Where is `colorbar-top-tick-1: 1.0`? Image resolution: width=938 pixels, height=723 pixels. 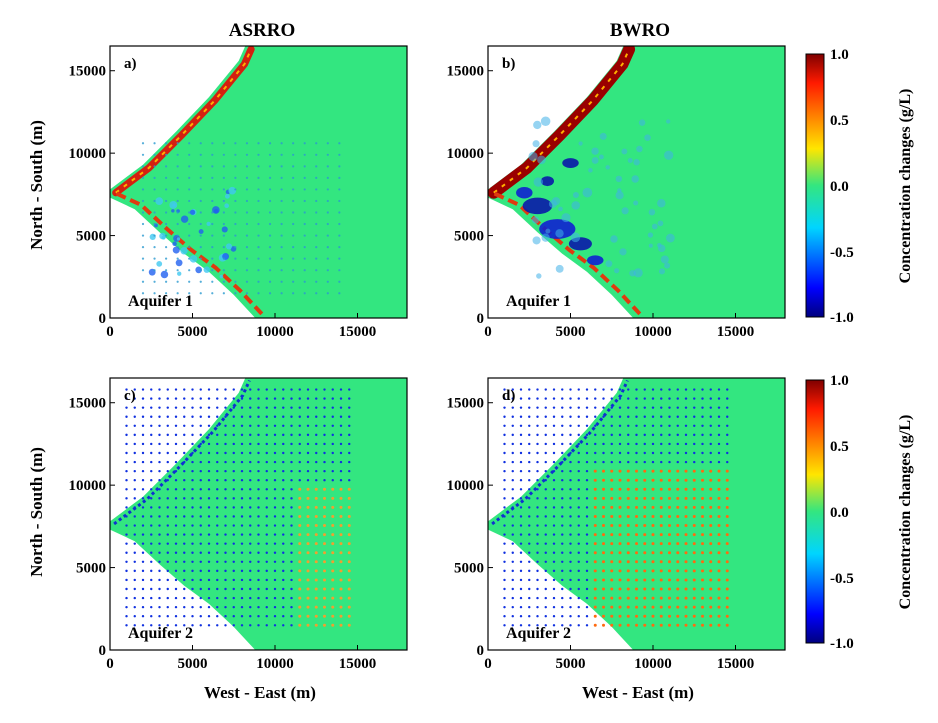
colorbar-top-tick-1: 1.0 is located at coordinates (839, 55).